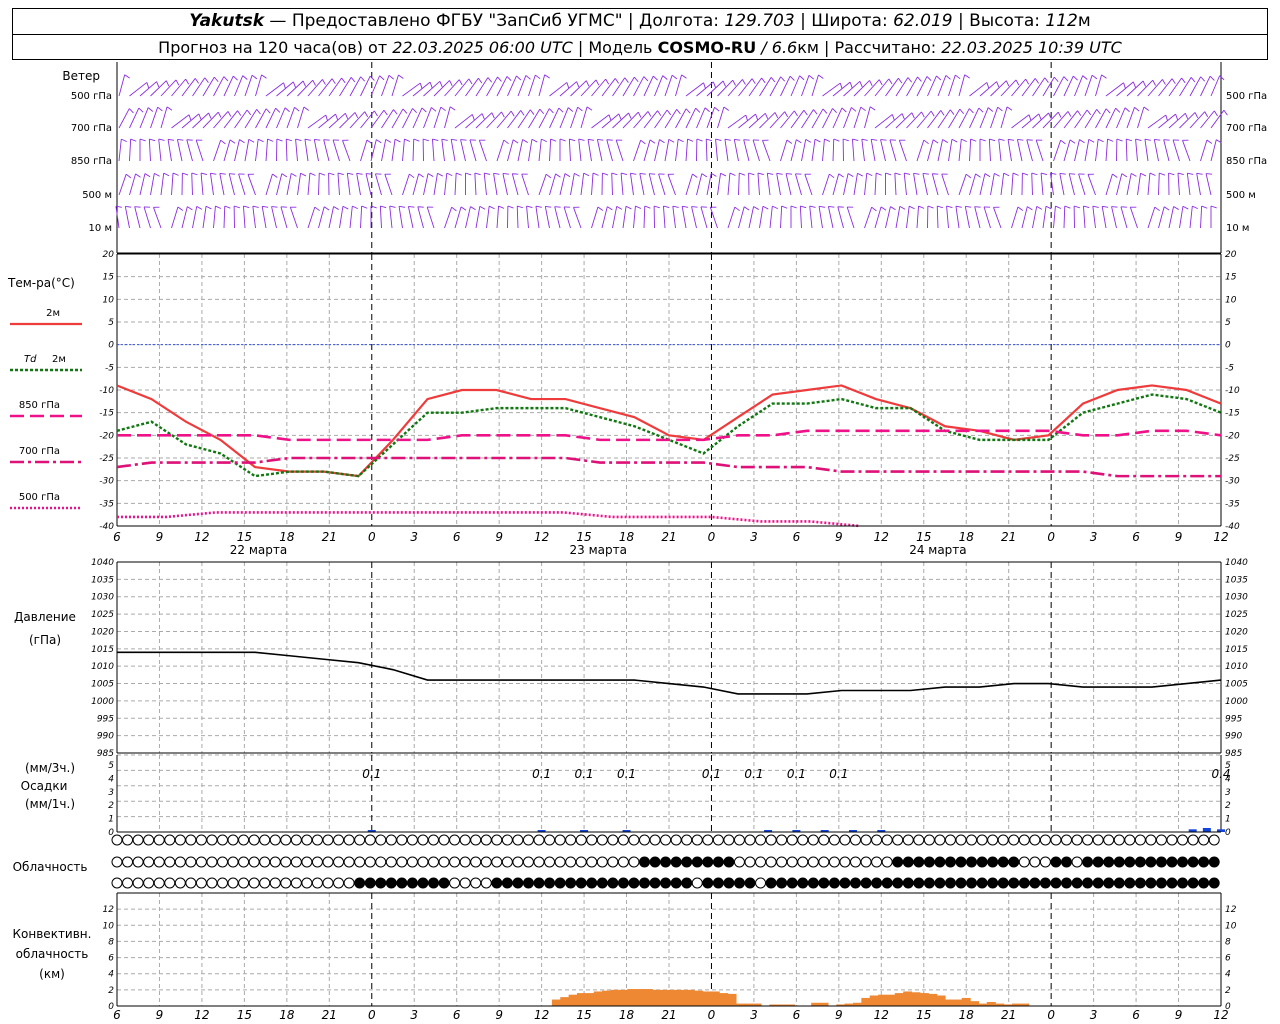 The width and height of the screenshot is (1280, 1024). Describe the element at coordinates (111, 833) in the screenshot. I see `precip-ytick: 0` at that location.